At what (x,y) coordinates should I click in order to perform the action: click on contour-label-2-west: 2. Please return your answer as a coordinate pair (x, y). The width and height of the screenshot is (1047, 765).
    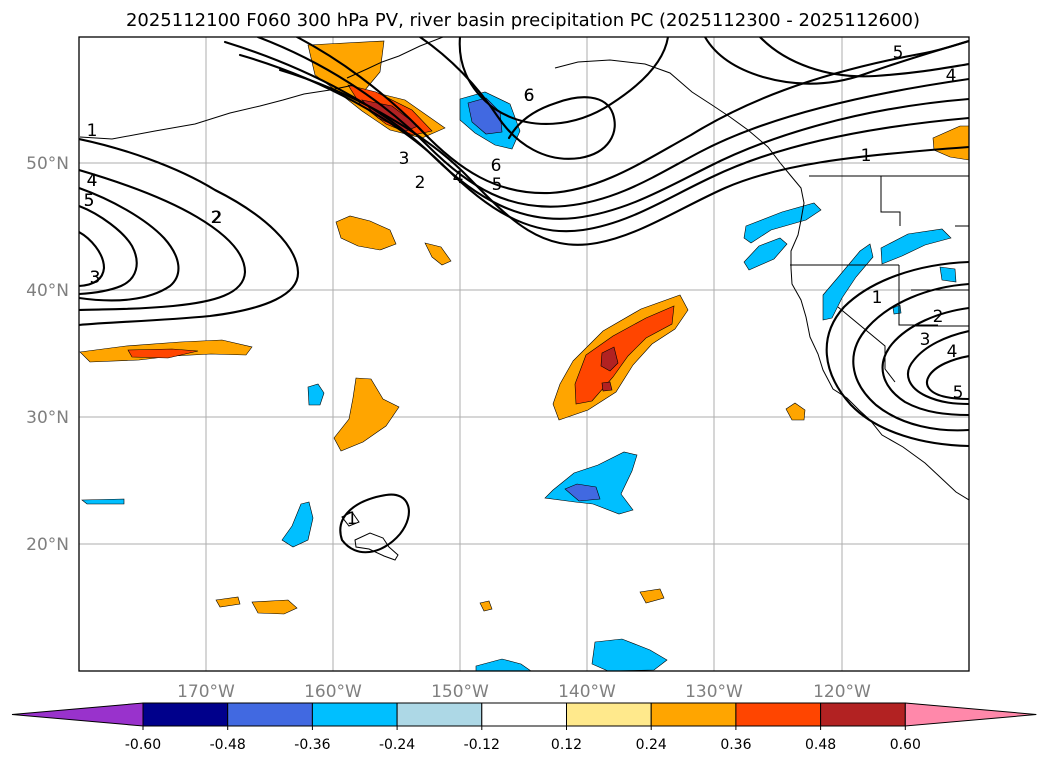
    Looking at the image, I should click on (216, 218).